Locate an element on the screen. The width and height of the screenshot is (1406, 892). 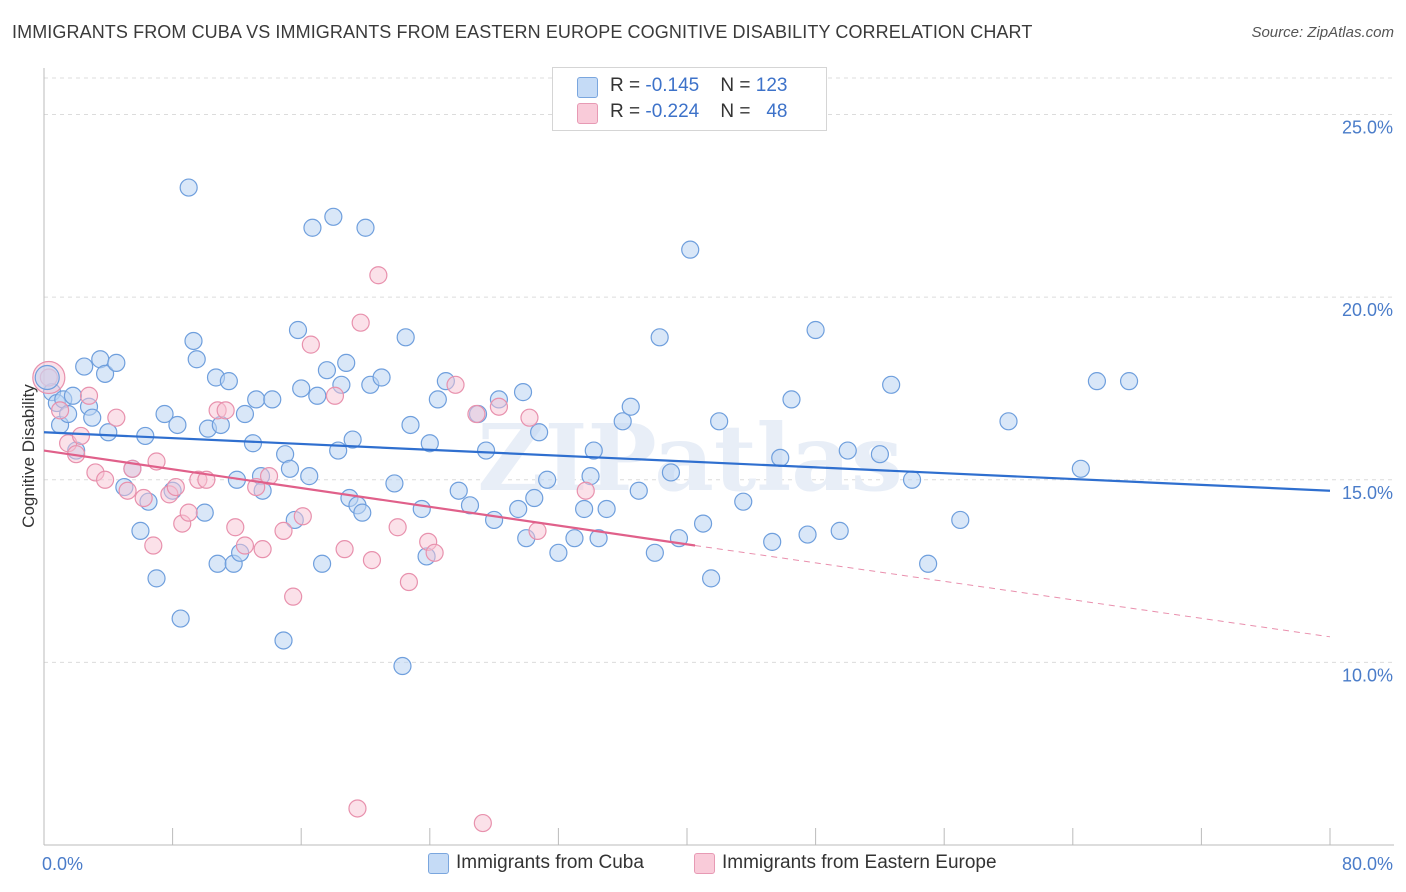
watermark: ZIPatlas is located at coordinates (689, 458).